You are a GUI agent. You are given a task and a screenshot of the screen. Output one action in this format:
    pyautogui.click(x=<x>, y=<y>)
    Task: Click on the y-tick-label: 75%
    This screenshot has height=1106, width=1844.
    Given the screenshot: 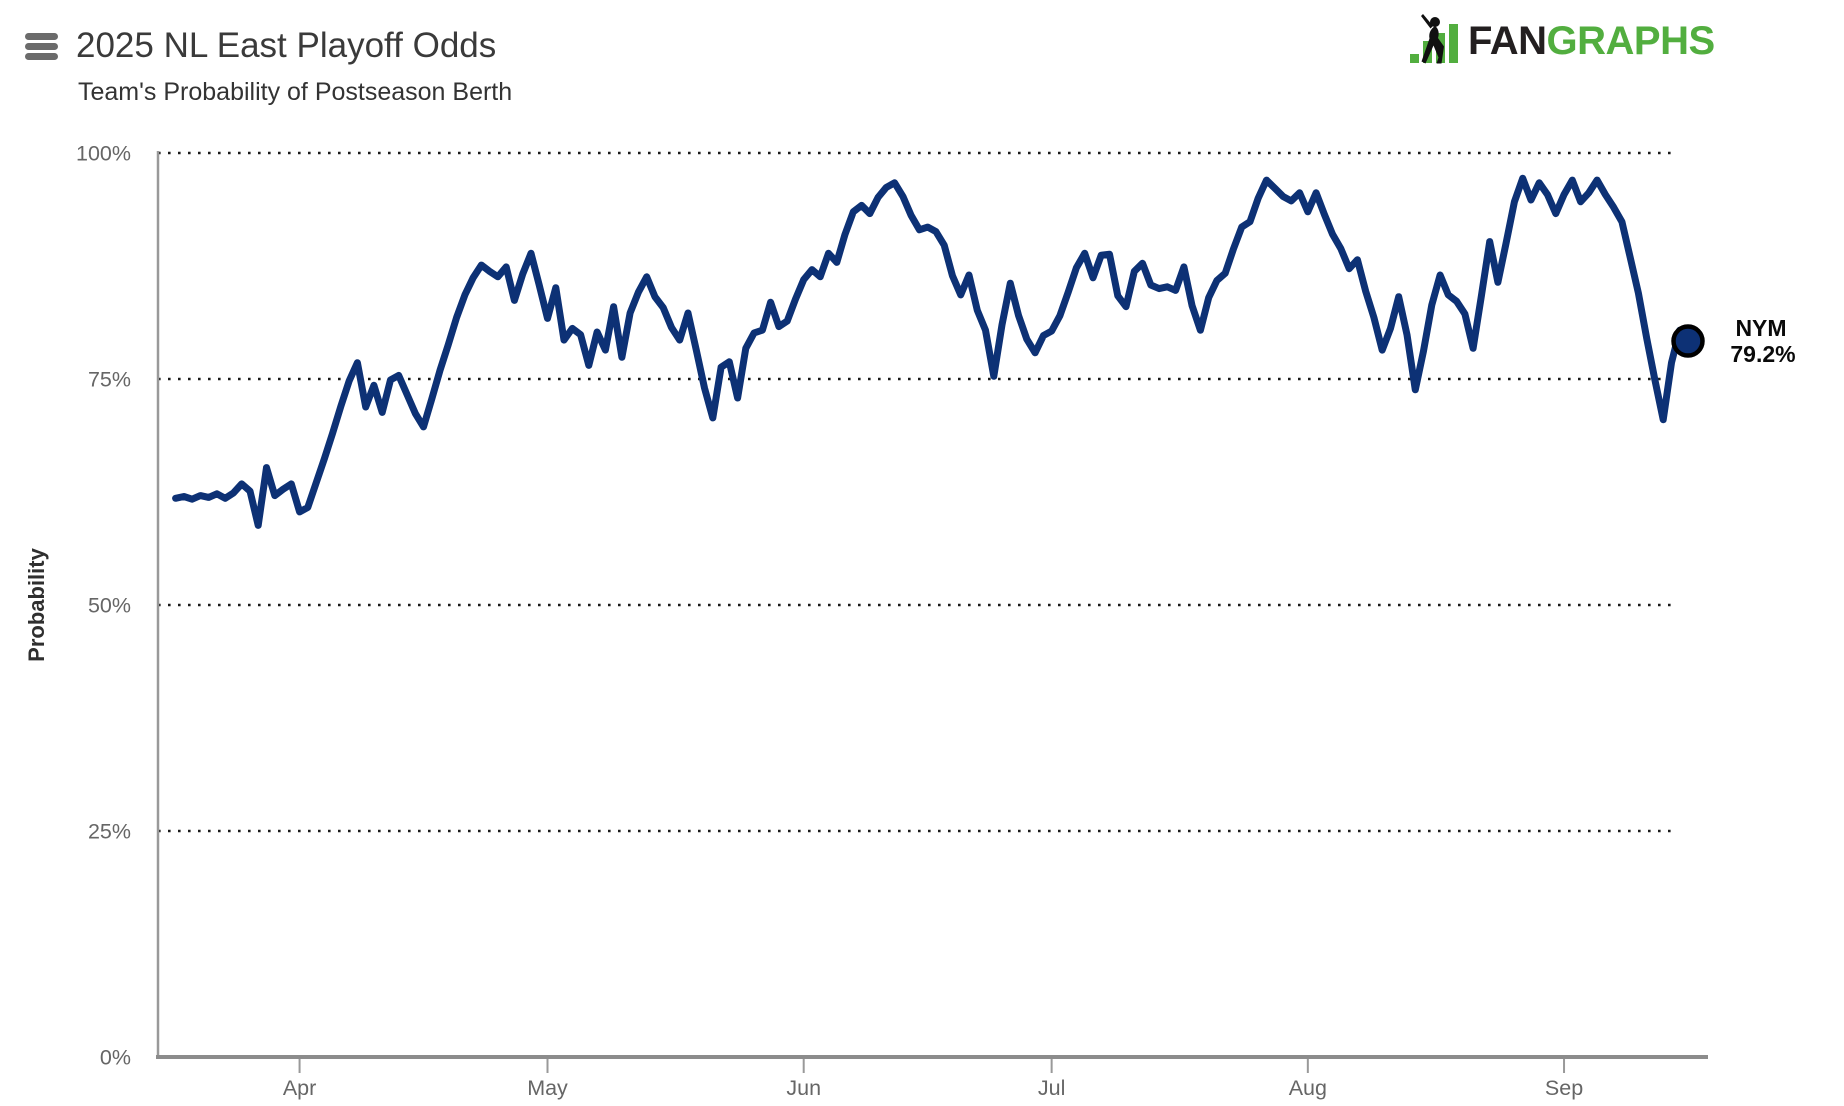 What is the action you would take?
    pyautogui.click(x=109, y=380)
    